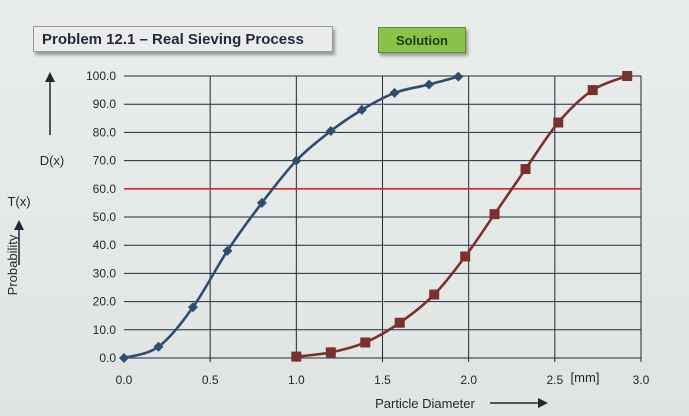 This screenshot has height=416, width=689. What do you see at coordinates (19, 242) in the screenshot?
I see `tx-arrow` at bounding box center [19, 242].